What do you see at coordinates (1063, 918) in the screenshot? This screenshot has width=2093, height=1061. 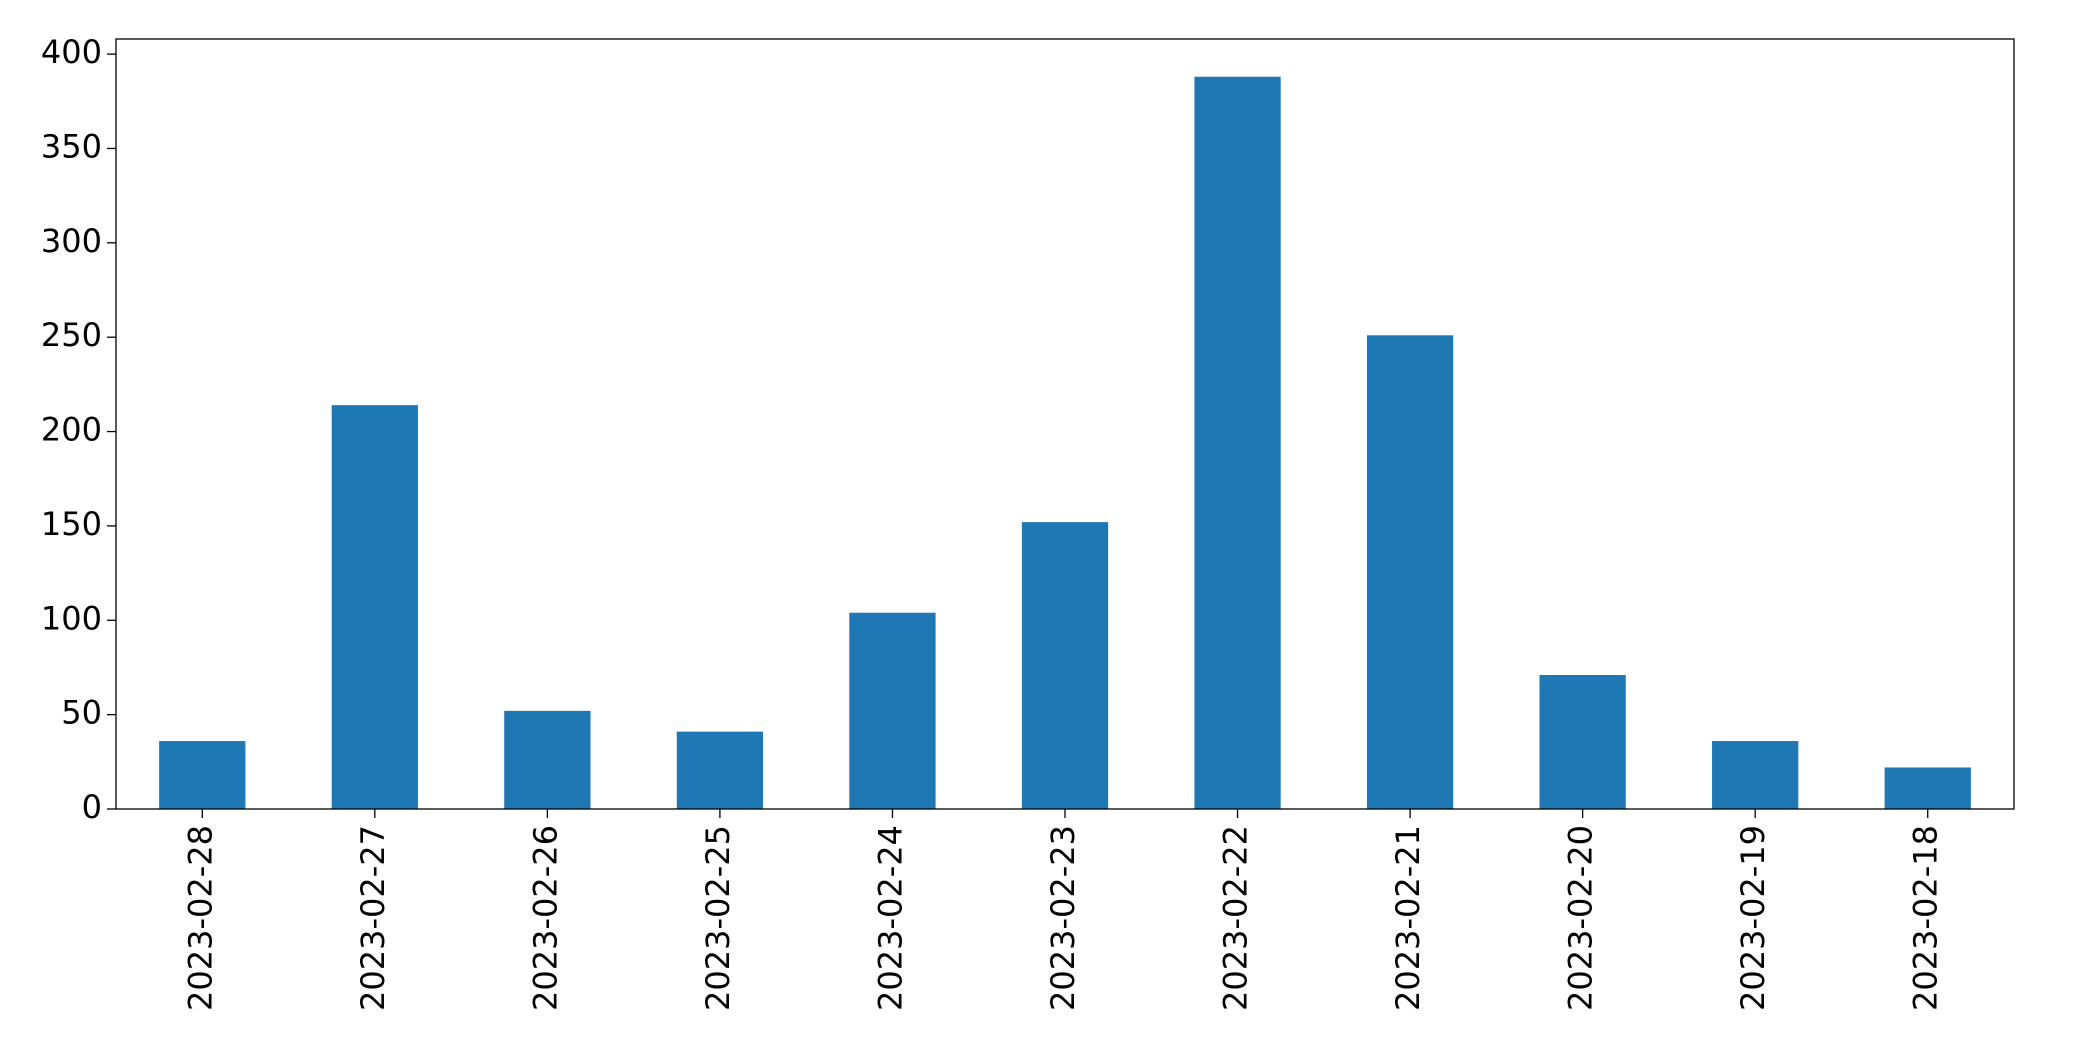 I see `x-tick-label: 2023-02-23` at bounding box center [1063, 918].